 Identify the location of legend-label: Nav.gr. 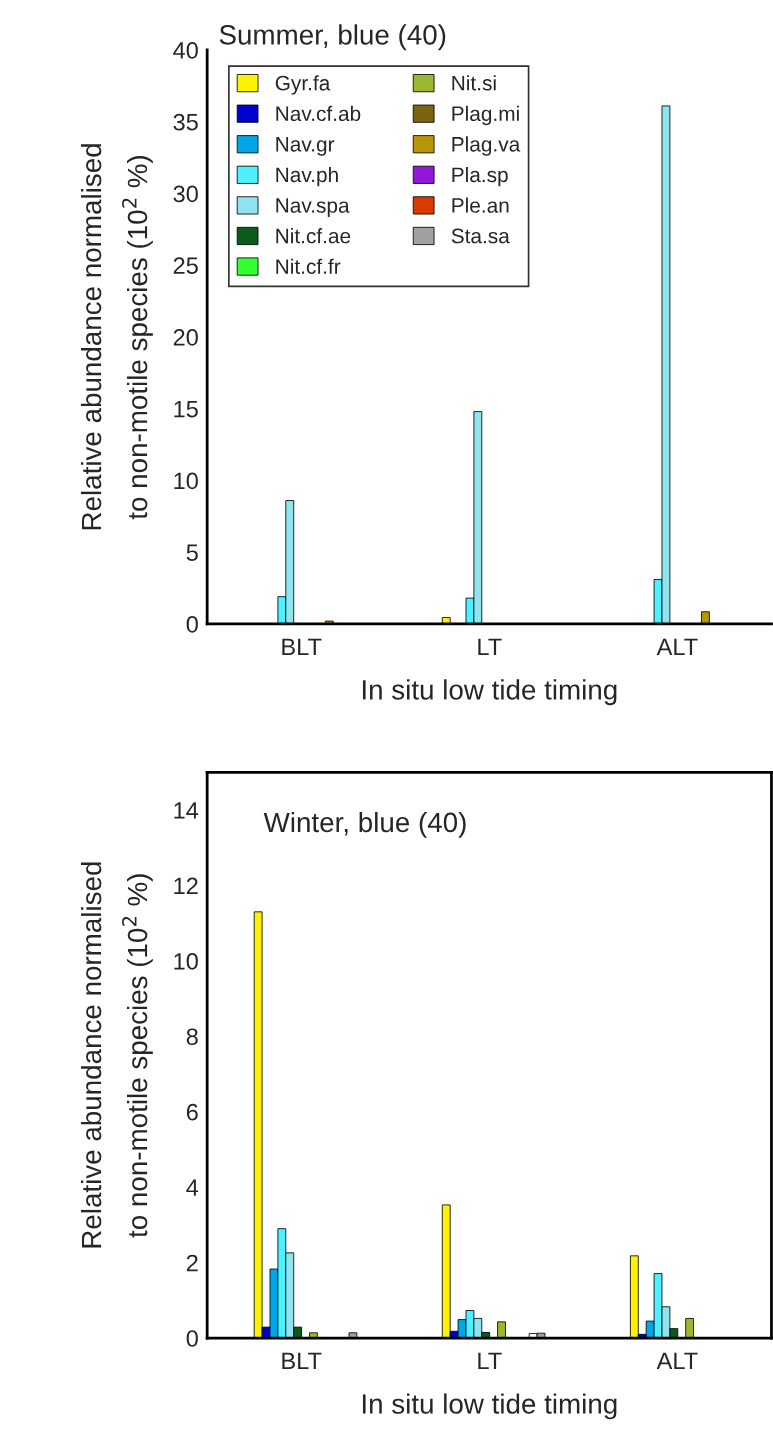
(305, 146).